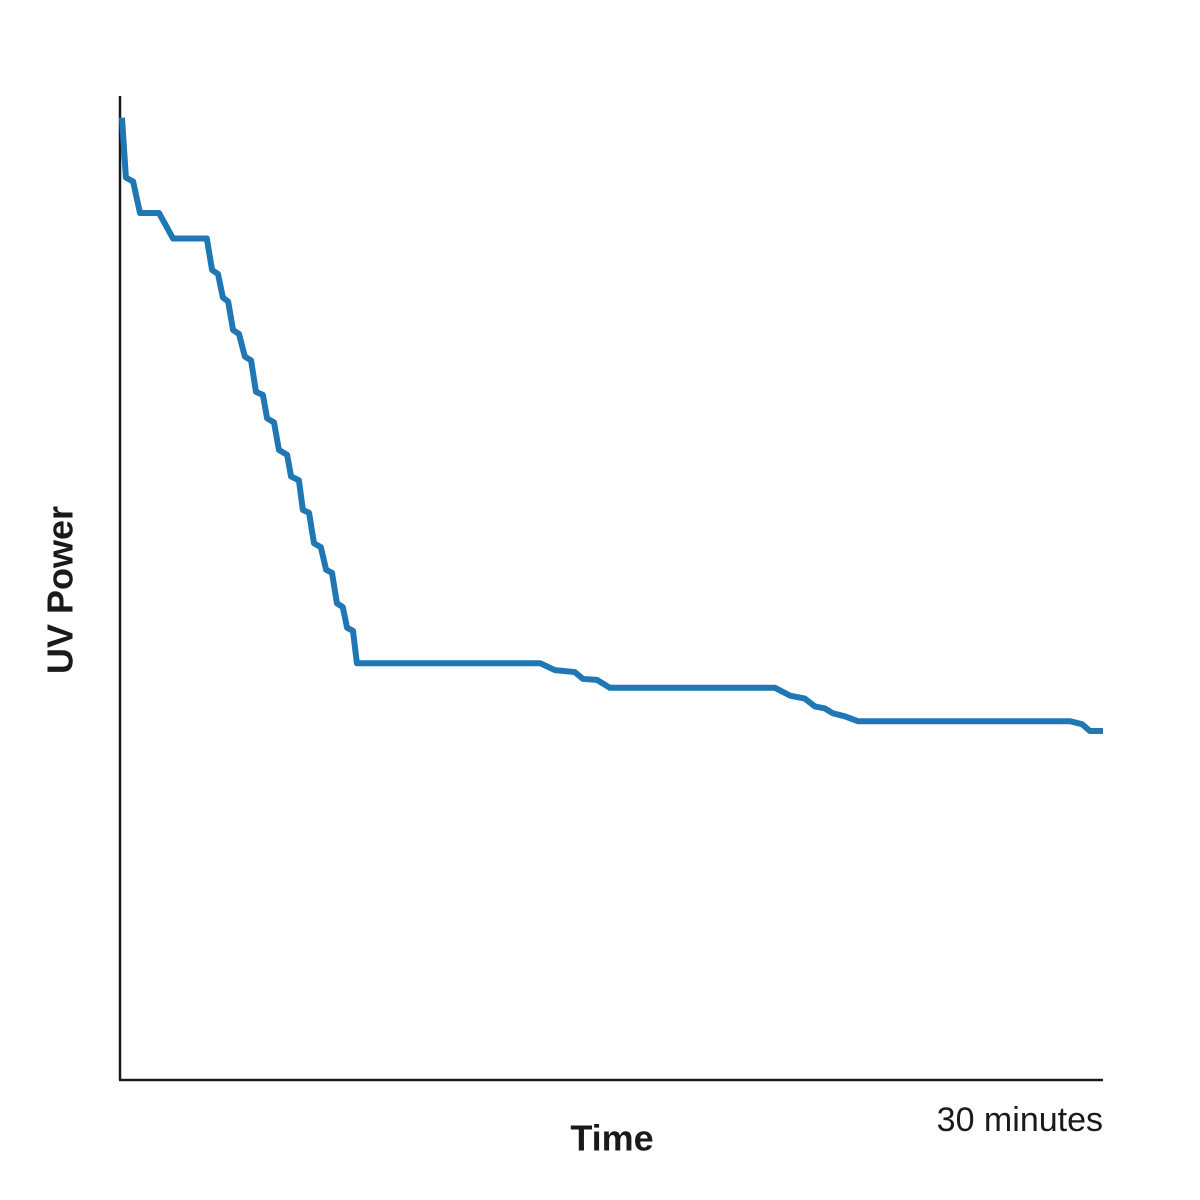 Image resolution: width=1200 pixels, height=1200 pixels. Describe the element at coordinates (1020, 1120) in the screenshot. I see `x-tick-label: 30 minutes` at that location.